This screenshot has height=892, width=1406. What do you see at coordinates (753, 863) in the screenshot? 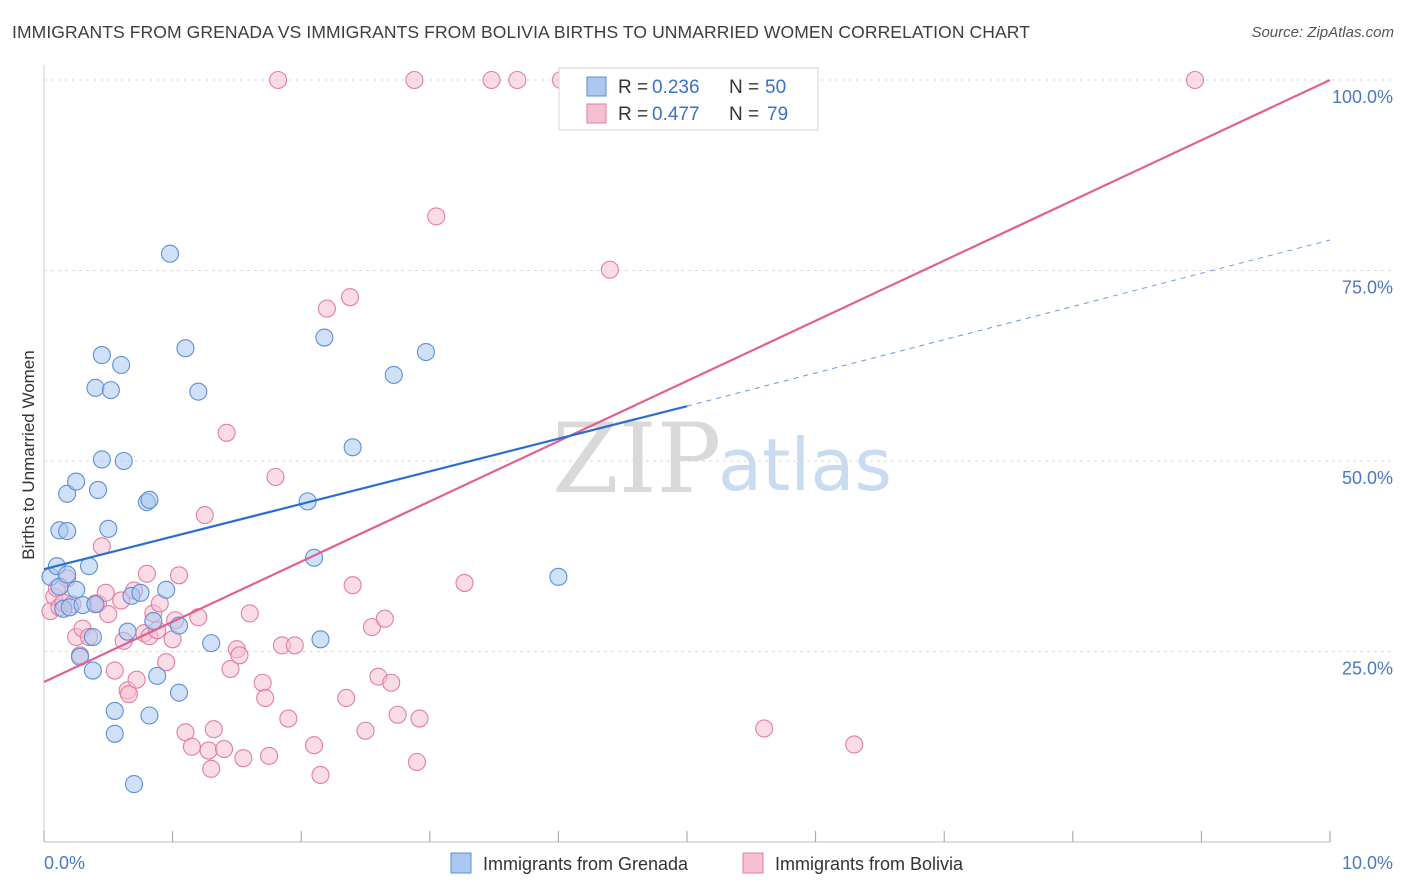
I see `bottom-legend-swatch-bolivia` at bounding box center [753, 863].